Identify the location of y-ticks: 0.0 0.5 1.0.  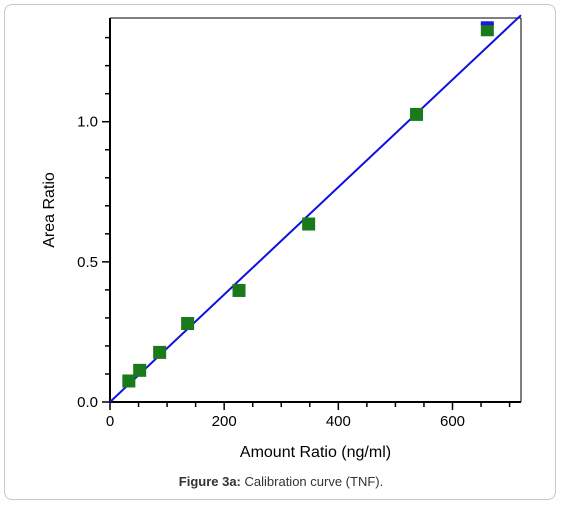
(93, 223).